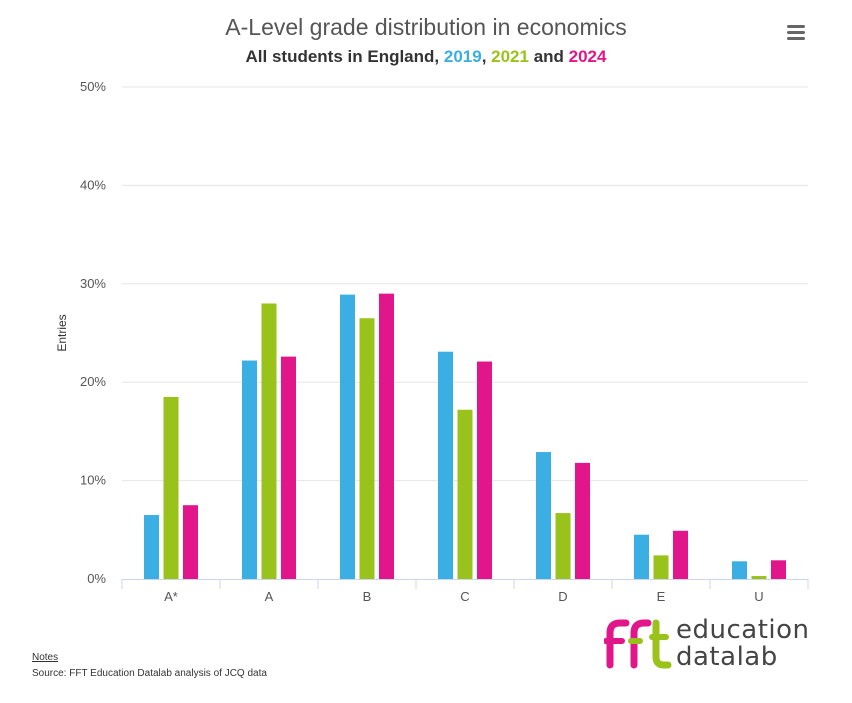 This screenshot has width=852, height=703. Describe the element at coordinates (462, 56) in the screenshot. I see `subtitle-year-2019: 2019` at that location.